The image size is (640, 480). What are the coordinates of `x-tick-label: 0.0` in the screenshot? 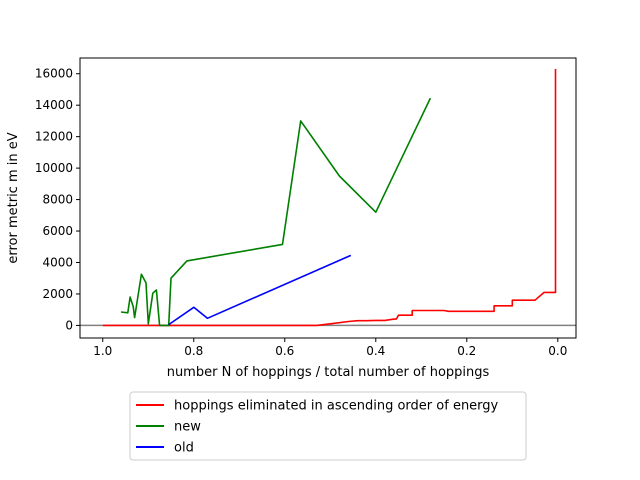 It's located at (557, 351).